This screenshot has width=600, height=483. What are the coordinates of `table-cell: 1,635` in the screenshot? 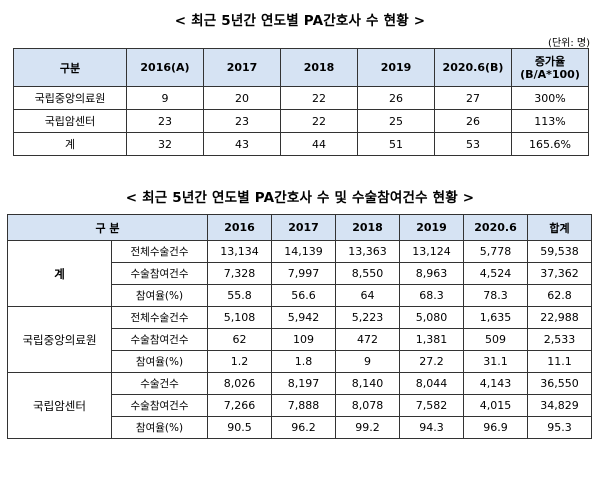 It's located at (496, 317).